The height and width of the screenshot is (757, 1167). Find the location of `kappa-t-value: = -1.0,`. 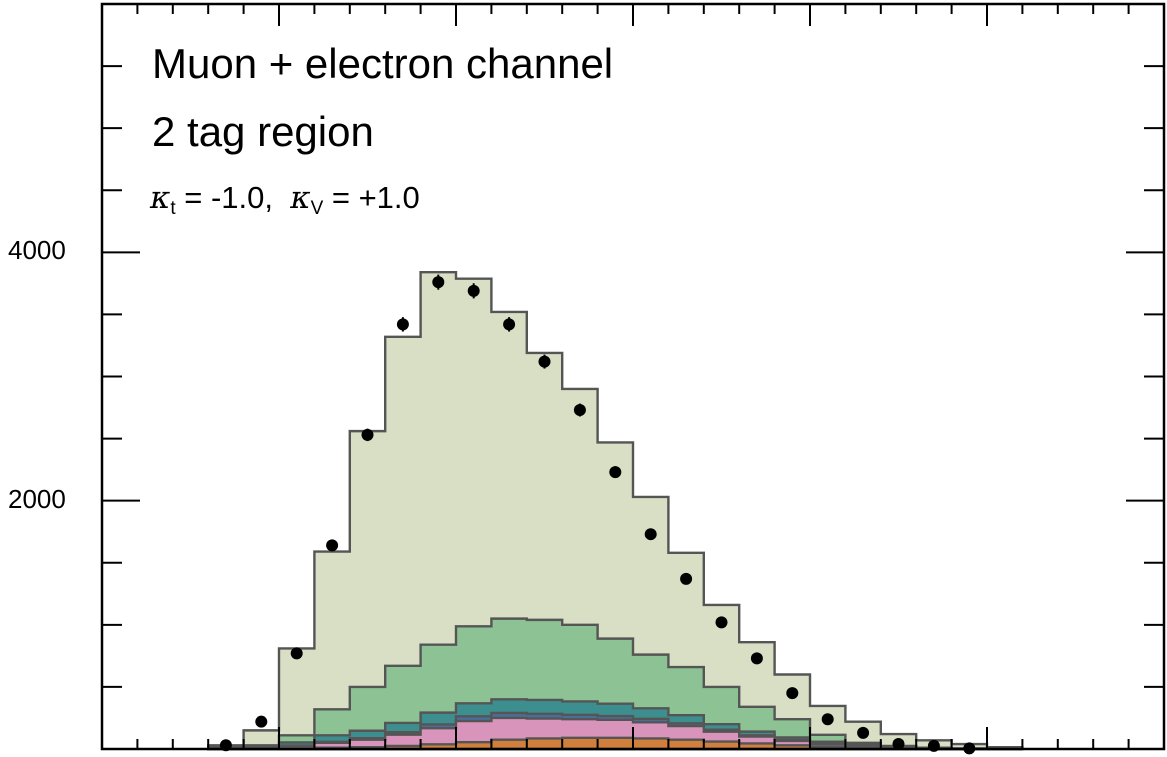

kappa-t-value: = -1.0, is located at coordinates (224, 197).